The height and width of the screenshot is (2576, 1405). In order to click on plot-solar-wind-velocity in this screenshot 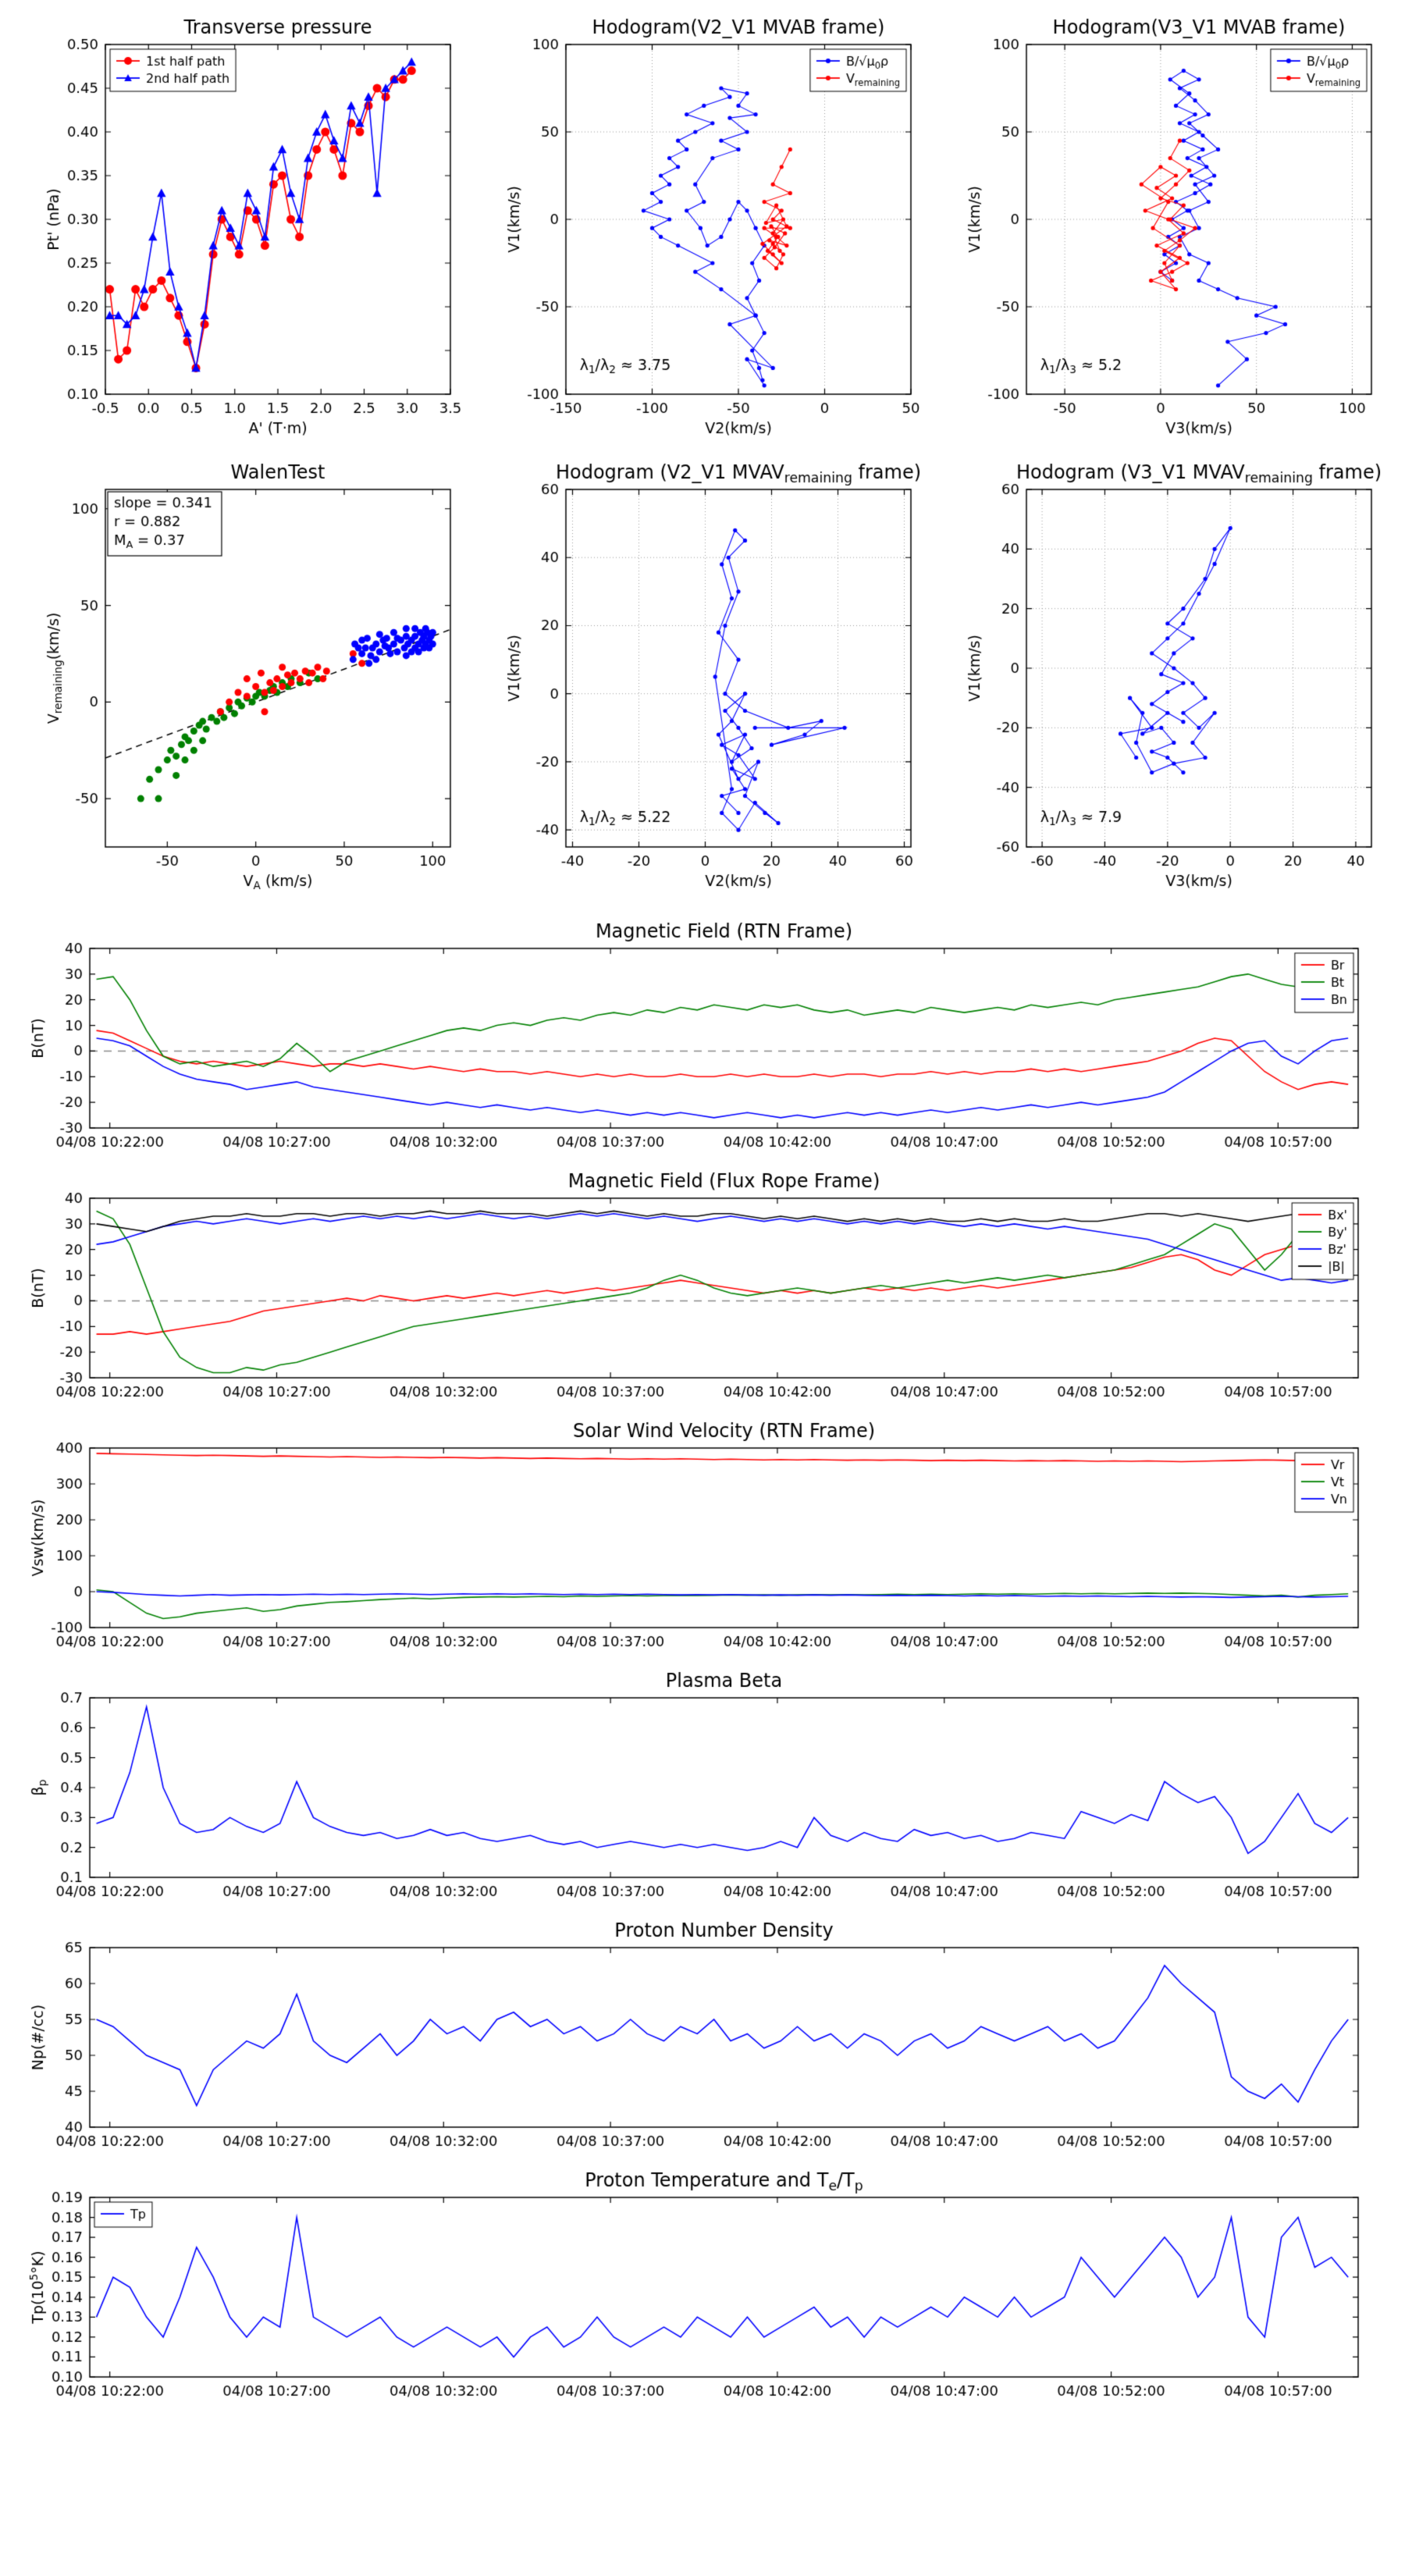, I will do `click(703, 1542)`.